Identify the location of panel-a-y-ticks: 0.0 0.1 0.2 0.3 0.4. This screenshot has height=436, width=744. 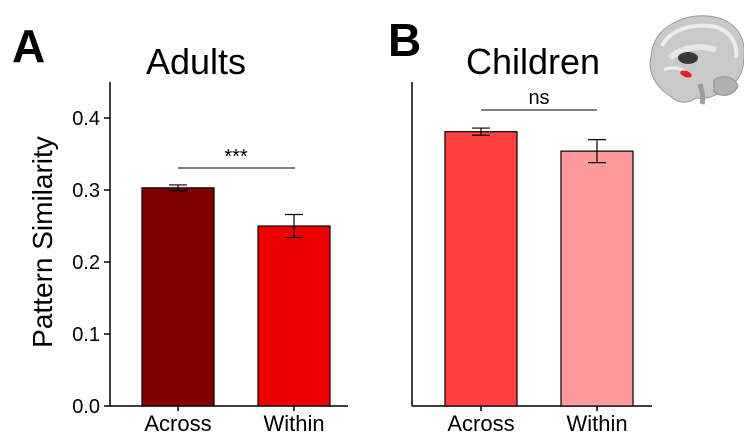
(91, 263).